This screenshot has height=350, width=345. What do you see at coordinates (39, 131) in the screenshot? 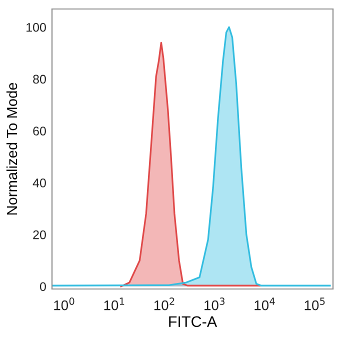
I see `y-tick-label: 60` at bounding box center [39, 131].